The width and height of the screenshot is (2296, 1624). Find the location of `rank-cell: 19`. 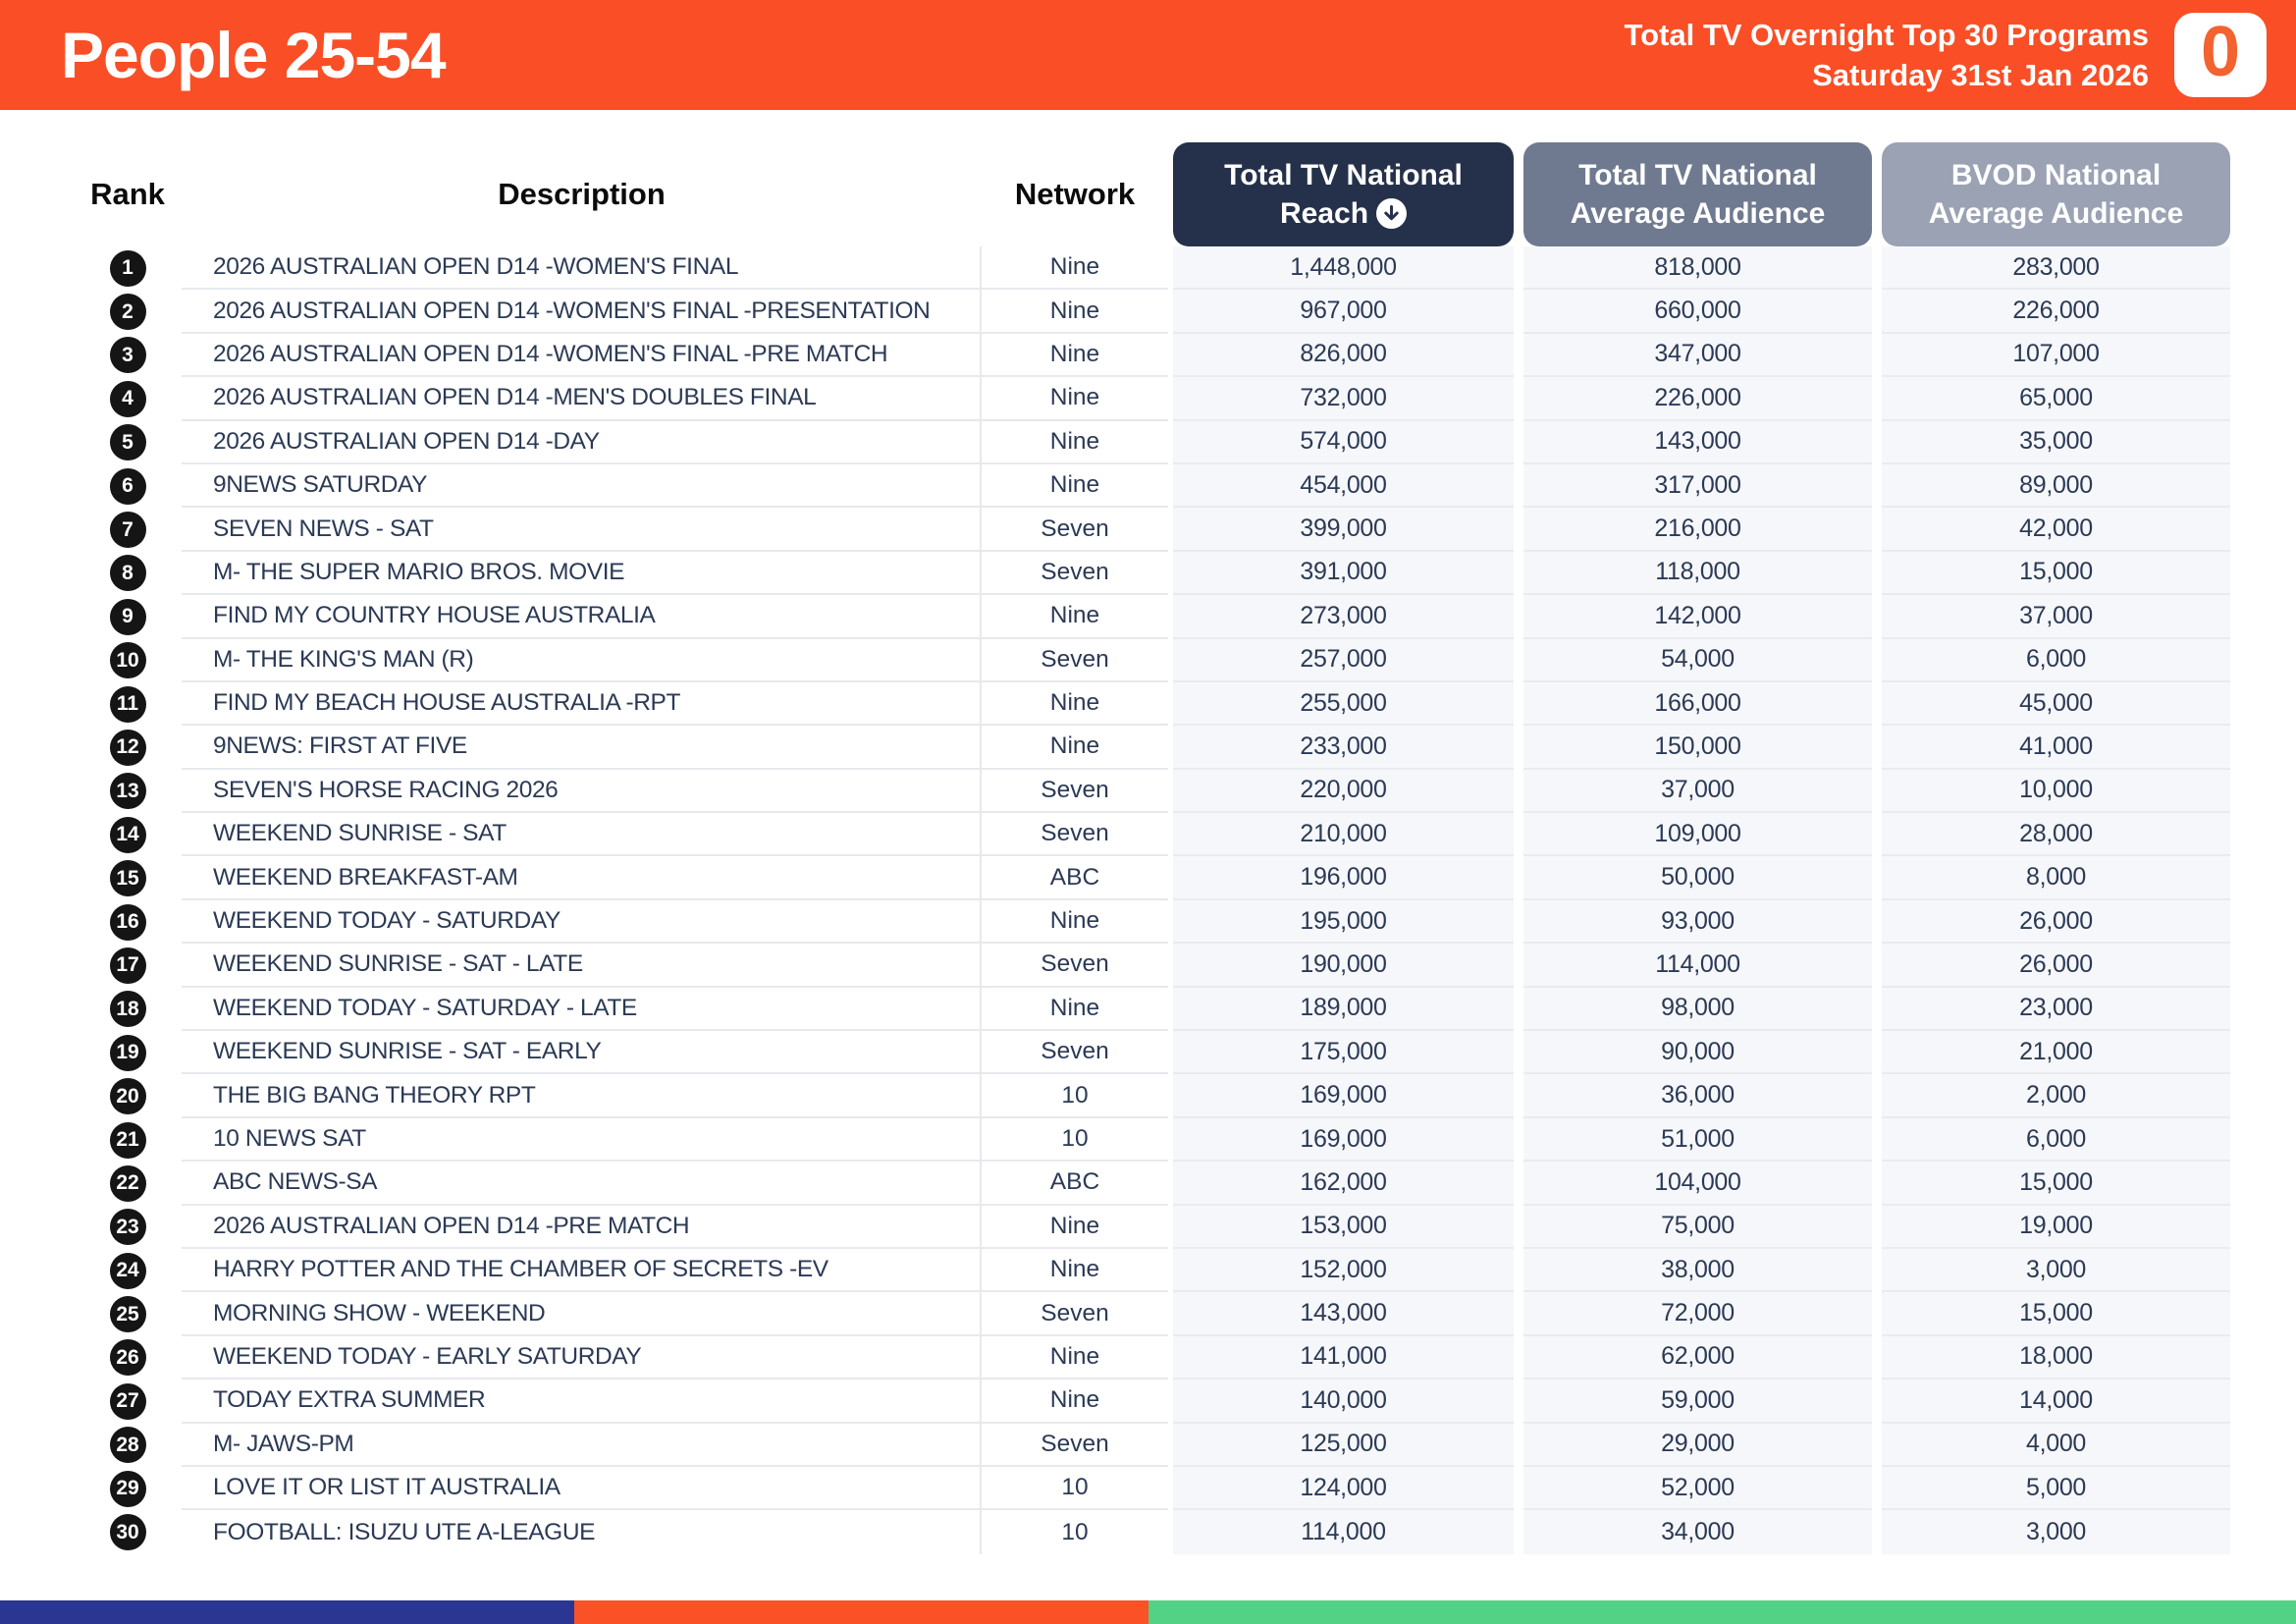

rank-cell: 19 is located at coordinates (128, 1052).